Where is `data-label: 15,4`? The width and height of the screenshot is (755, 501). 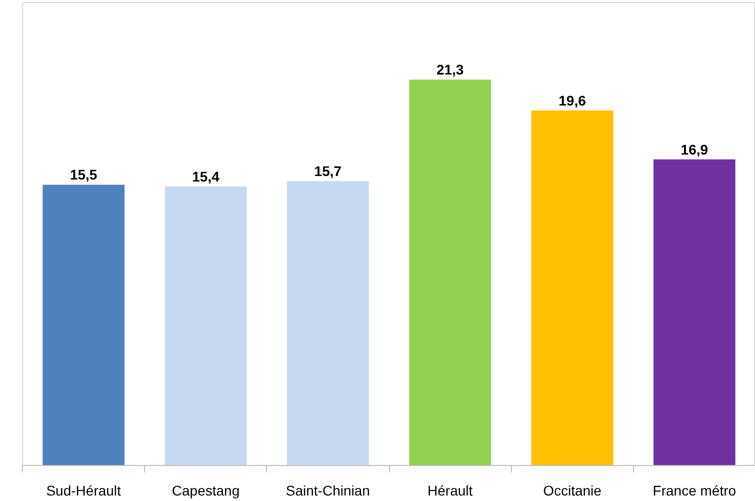 data-label: 15,4 is located at coordinates (206, 176).